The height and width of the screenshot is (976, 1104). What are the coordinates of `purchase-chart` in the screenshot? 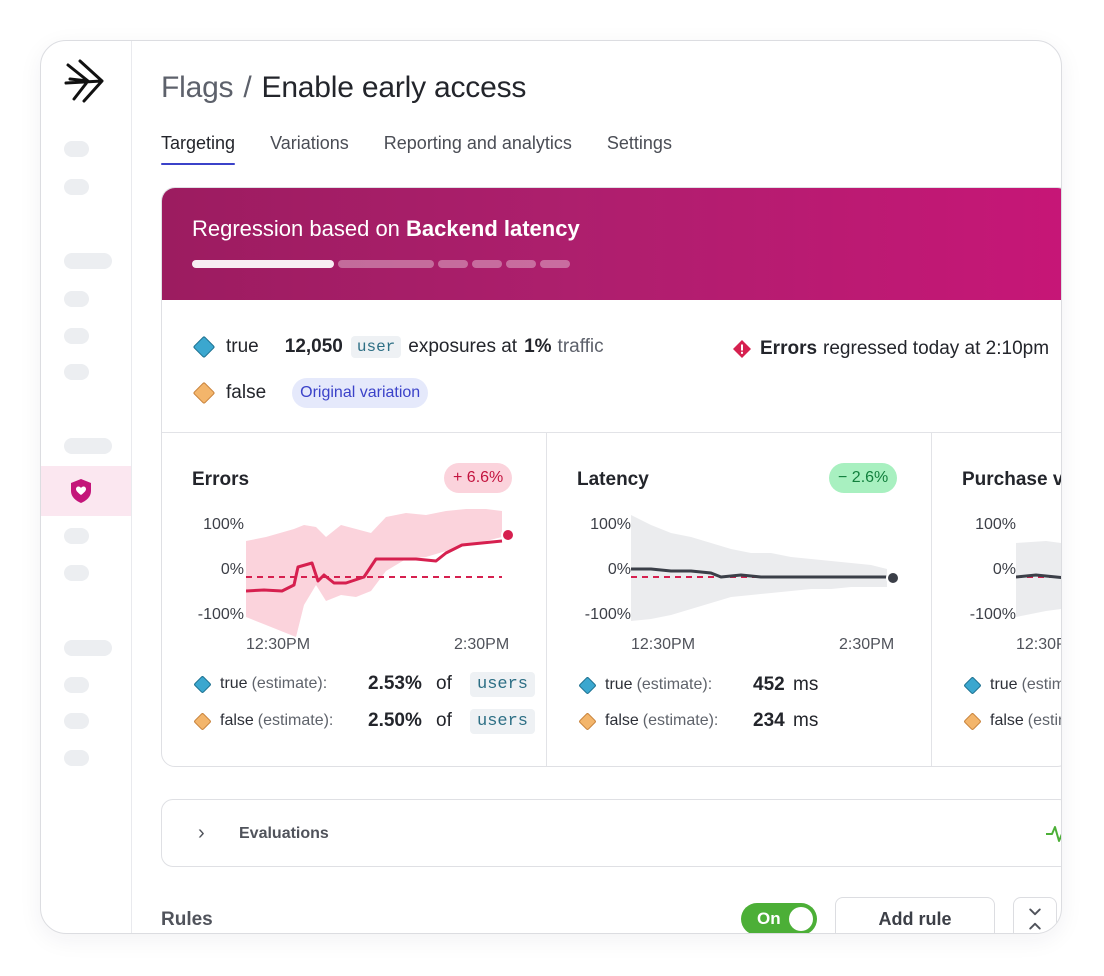 It's located at (1038, 579).